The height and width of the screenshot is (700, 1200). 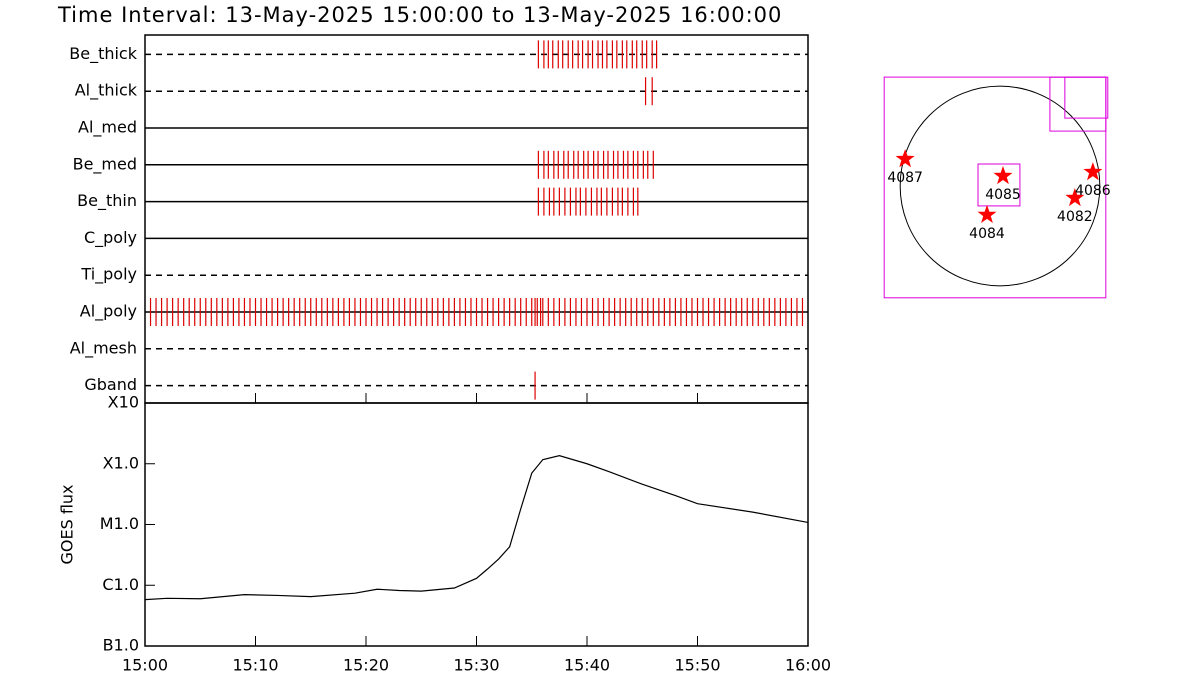 I want to click on solar-limb, so click(x=1000, y=186).